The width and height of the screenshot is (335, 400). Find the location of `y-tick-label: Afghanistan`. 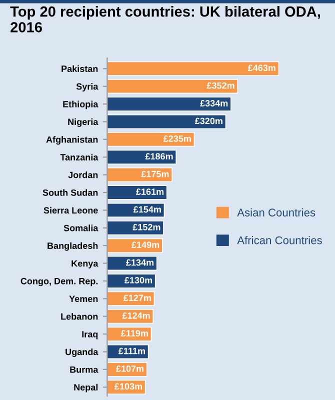

y-tick-label: Afghanistan is located at coordinates (72, 140).